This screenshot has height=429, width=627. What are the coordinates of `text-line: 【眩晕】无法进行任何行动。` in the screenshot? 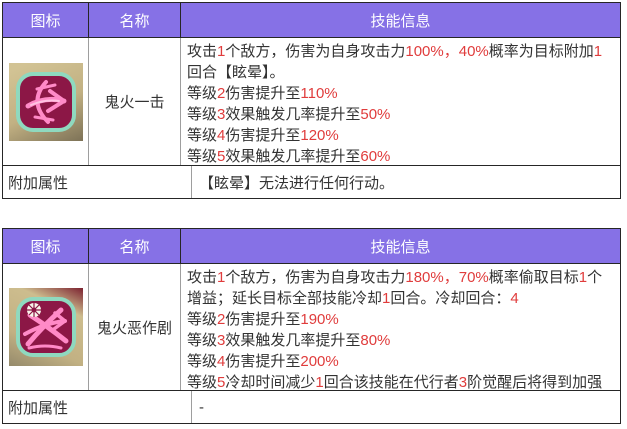 It's located at (297, 183).